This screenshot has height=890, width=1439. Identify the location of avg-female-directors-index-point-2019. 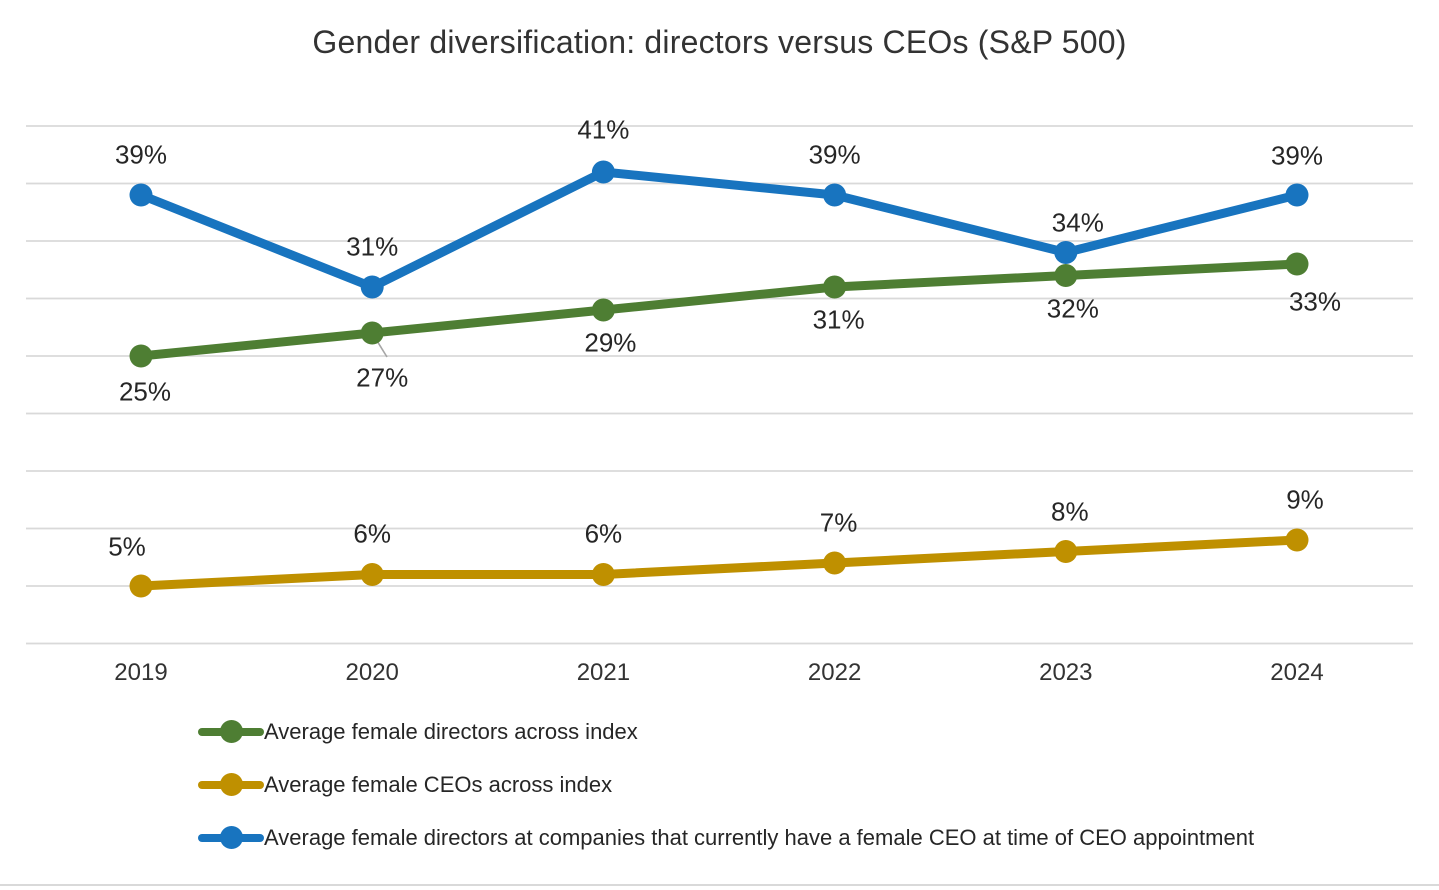
(141, 356).